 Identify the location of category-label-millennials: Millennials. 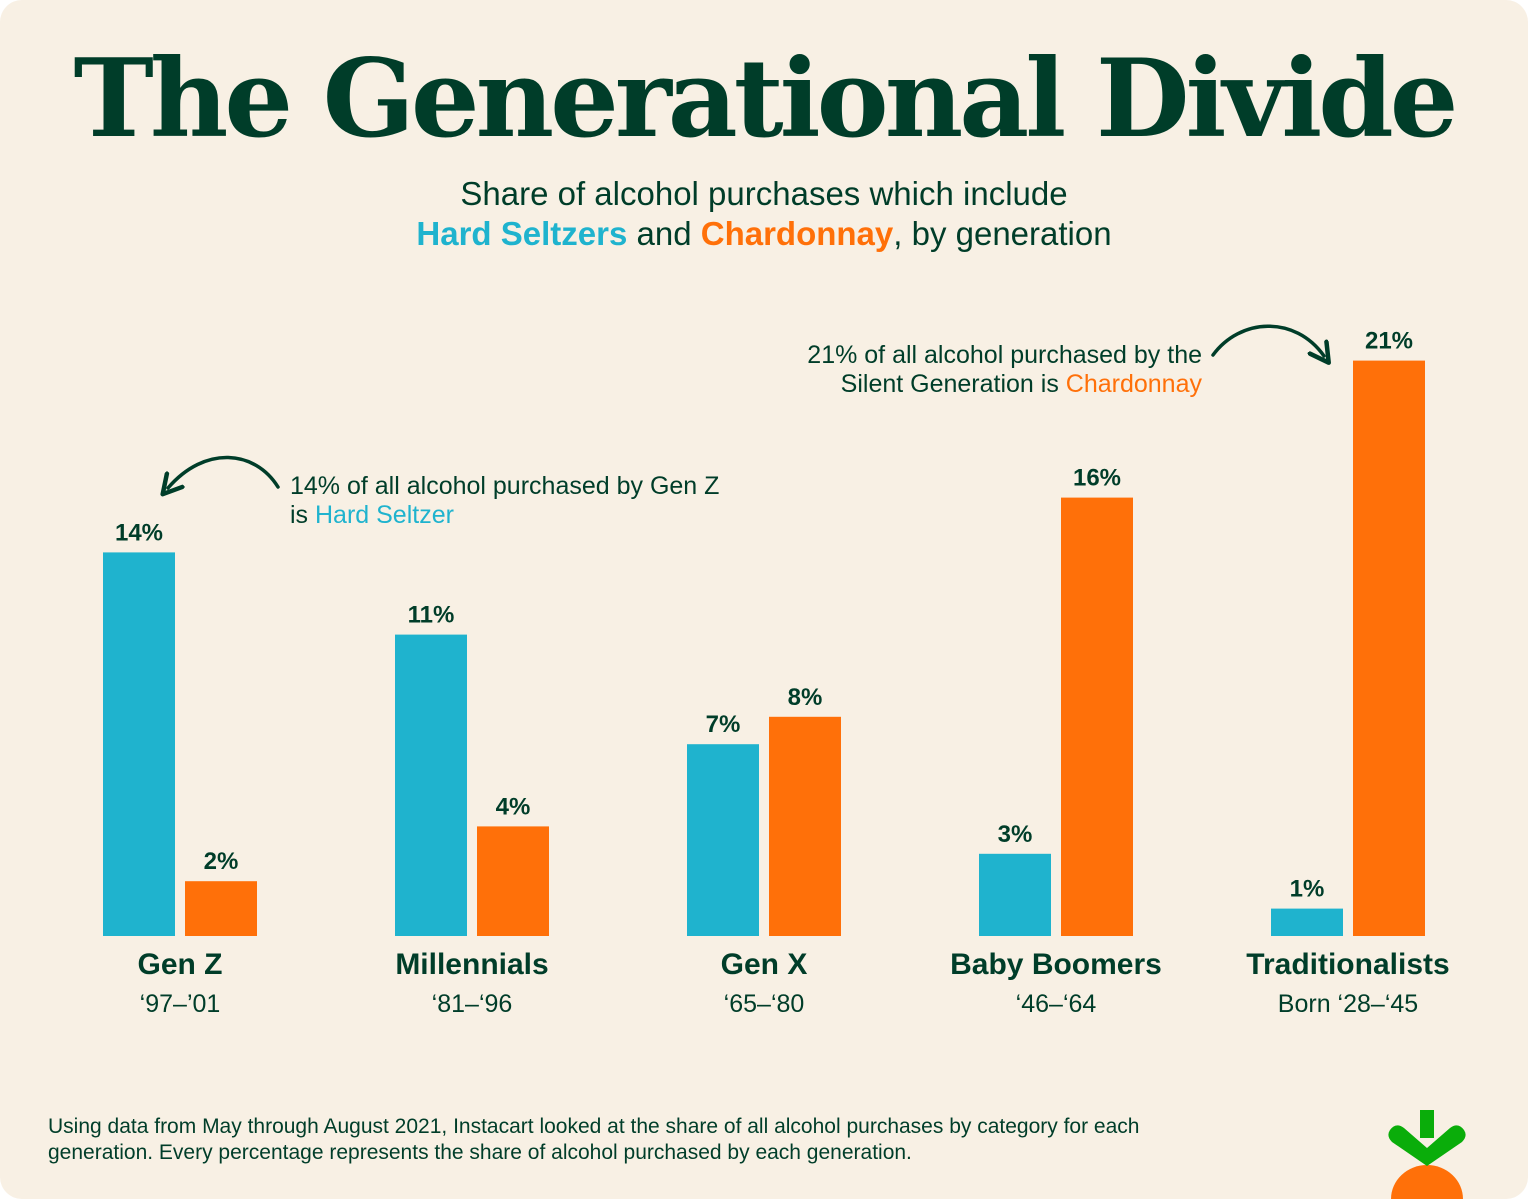
(471, 964).